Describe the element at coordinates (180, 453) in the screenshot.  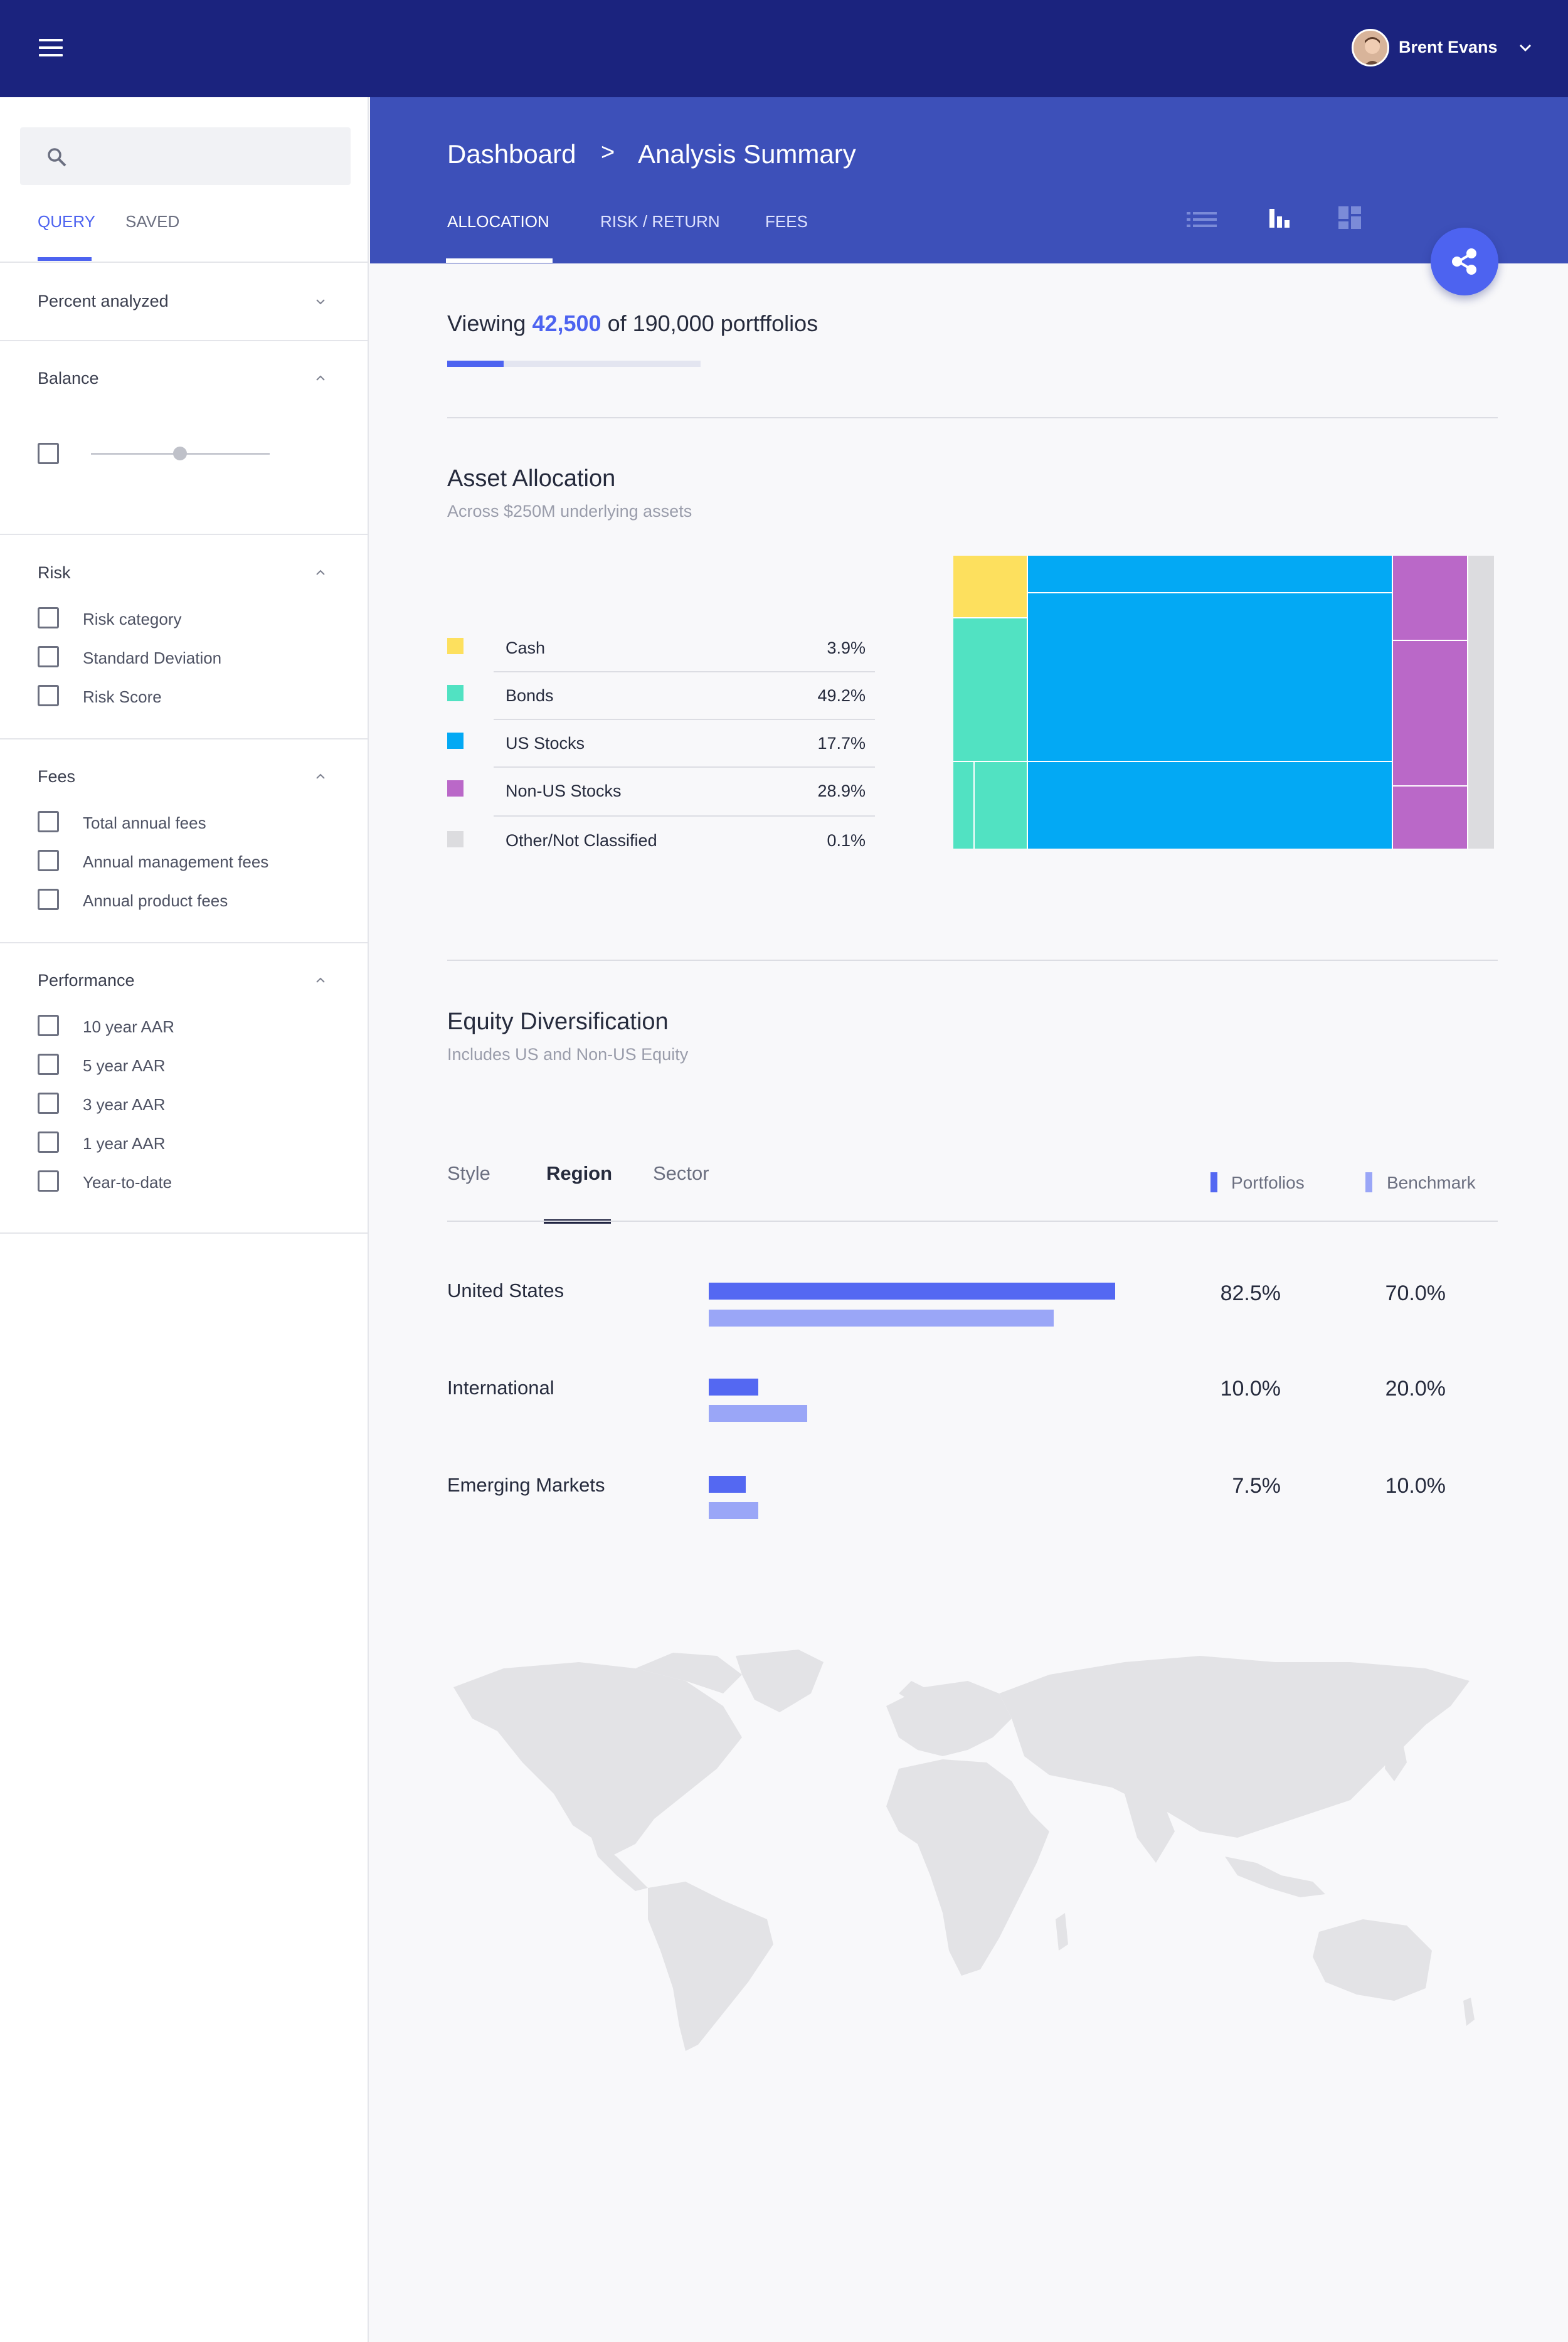
I see `balance-slider-thumb` at that location.